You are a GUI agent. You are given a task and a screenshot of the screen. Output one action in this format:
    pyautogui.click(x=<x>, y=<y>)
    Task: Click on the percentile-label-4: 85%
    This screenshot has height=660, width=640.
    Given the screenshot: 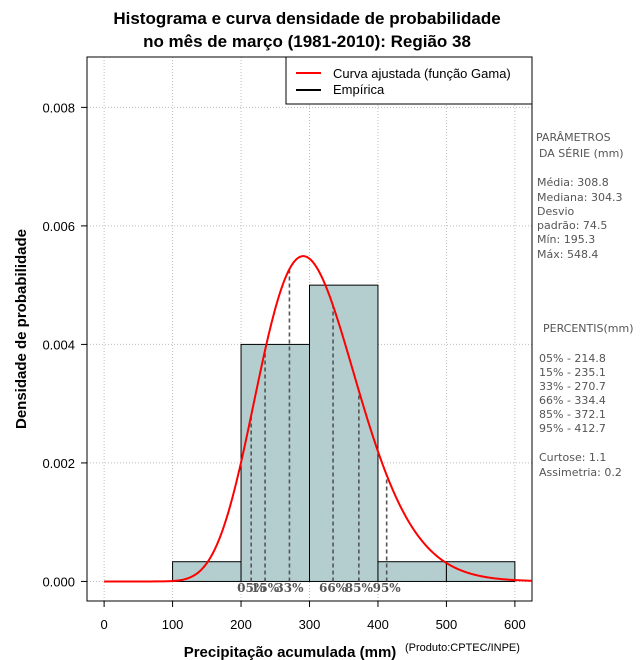 What is the action you would take?
    pyautogui.click(x=359, y=588)
    